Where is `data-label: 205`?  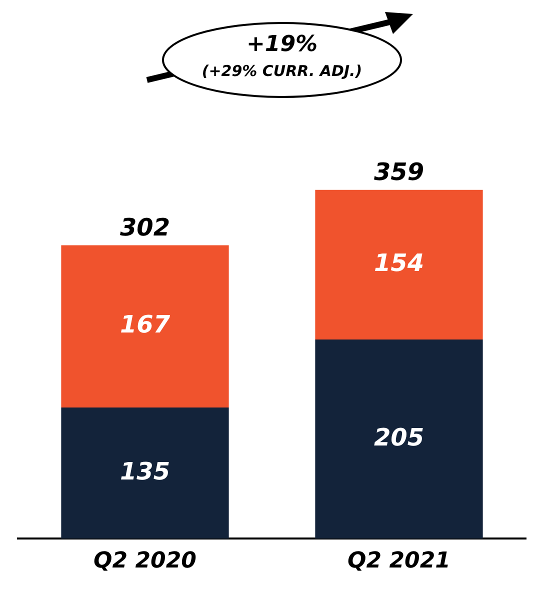 data-label: 205 is located at coordinates (399, 437).